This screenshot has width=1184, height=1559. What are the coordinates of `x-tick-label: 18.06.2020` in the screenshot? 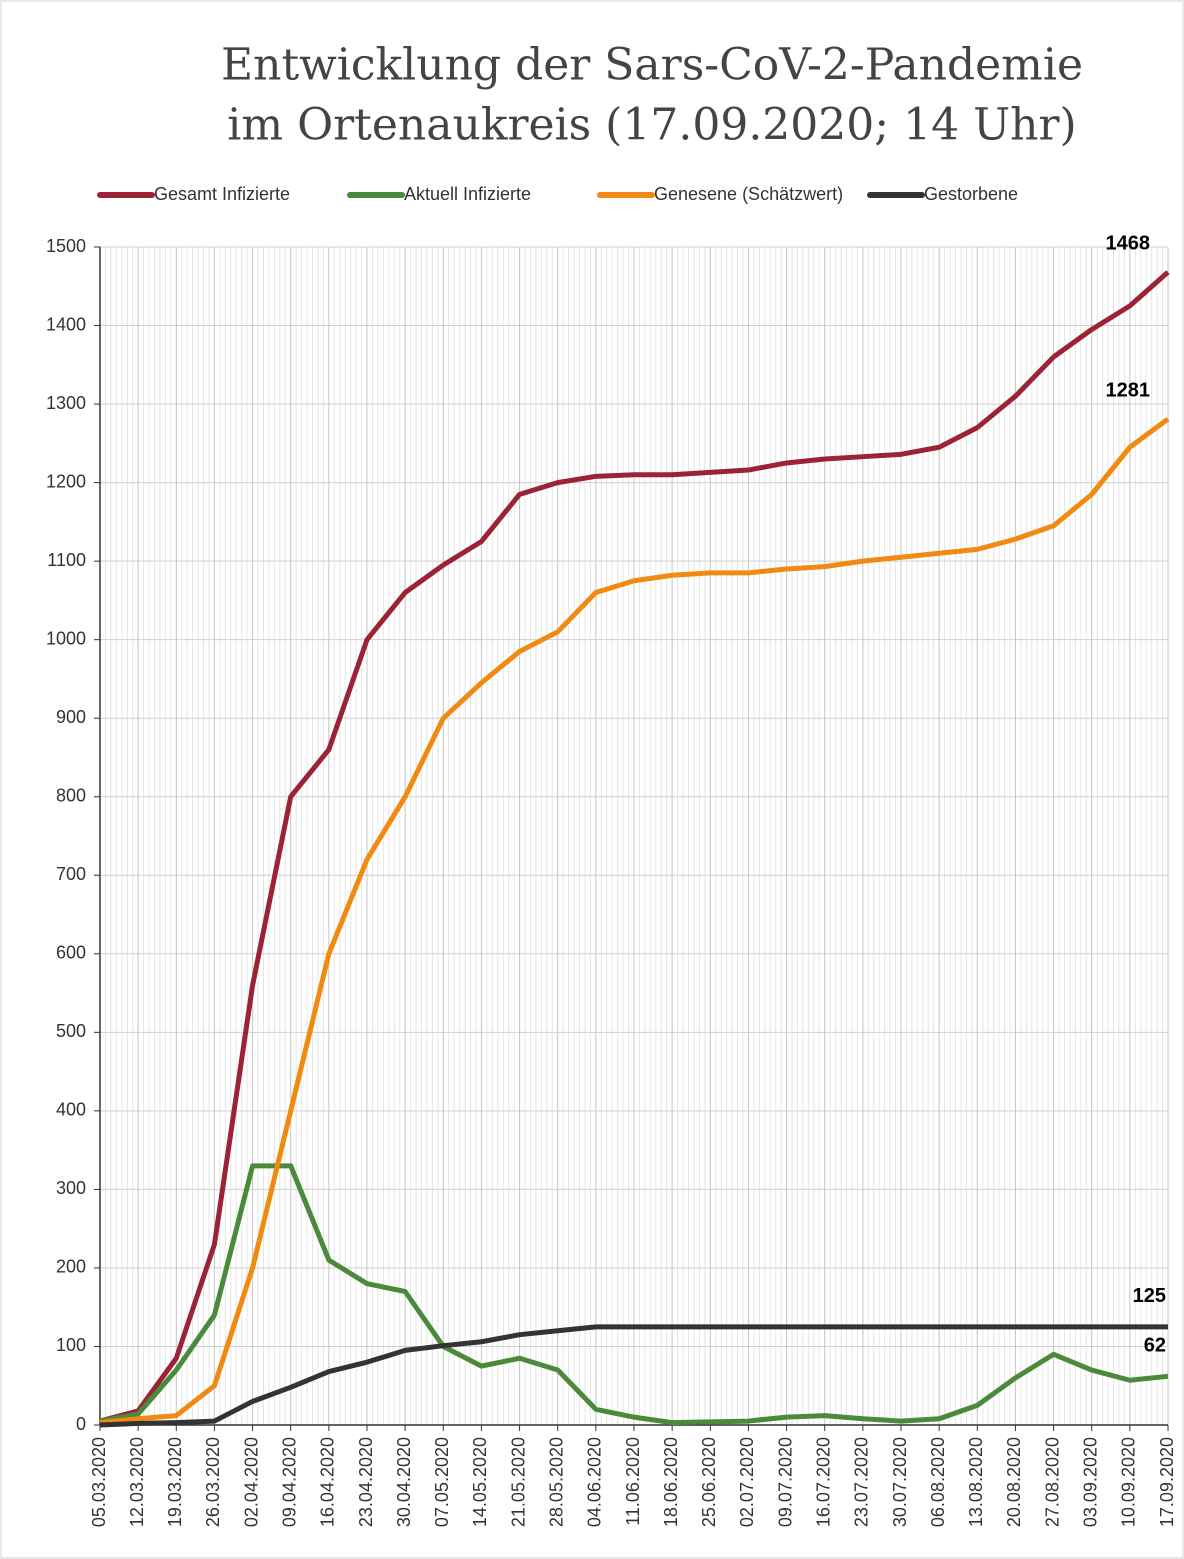 It's located at (671, 1482).